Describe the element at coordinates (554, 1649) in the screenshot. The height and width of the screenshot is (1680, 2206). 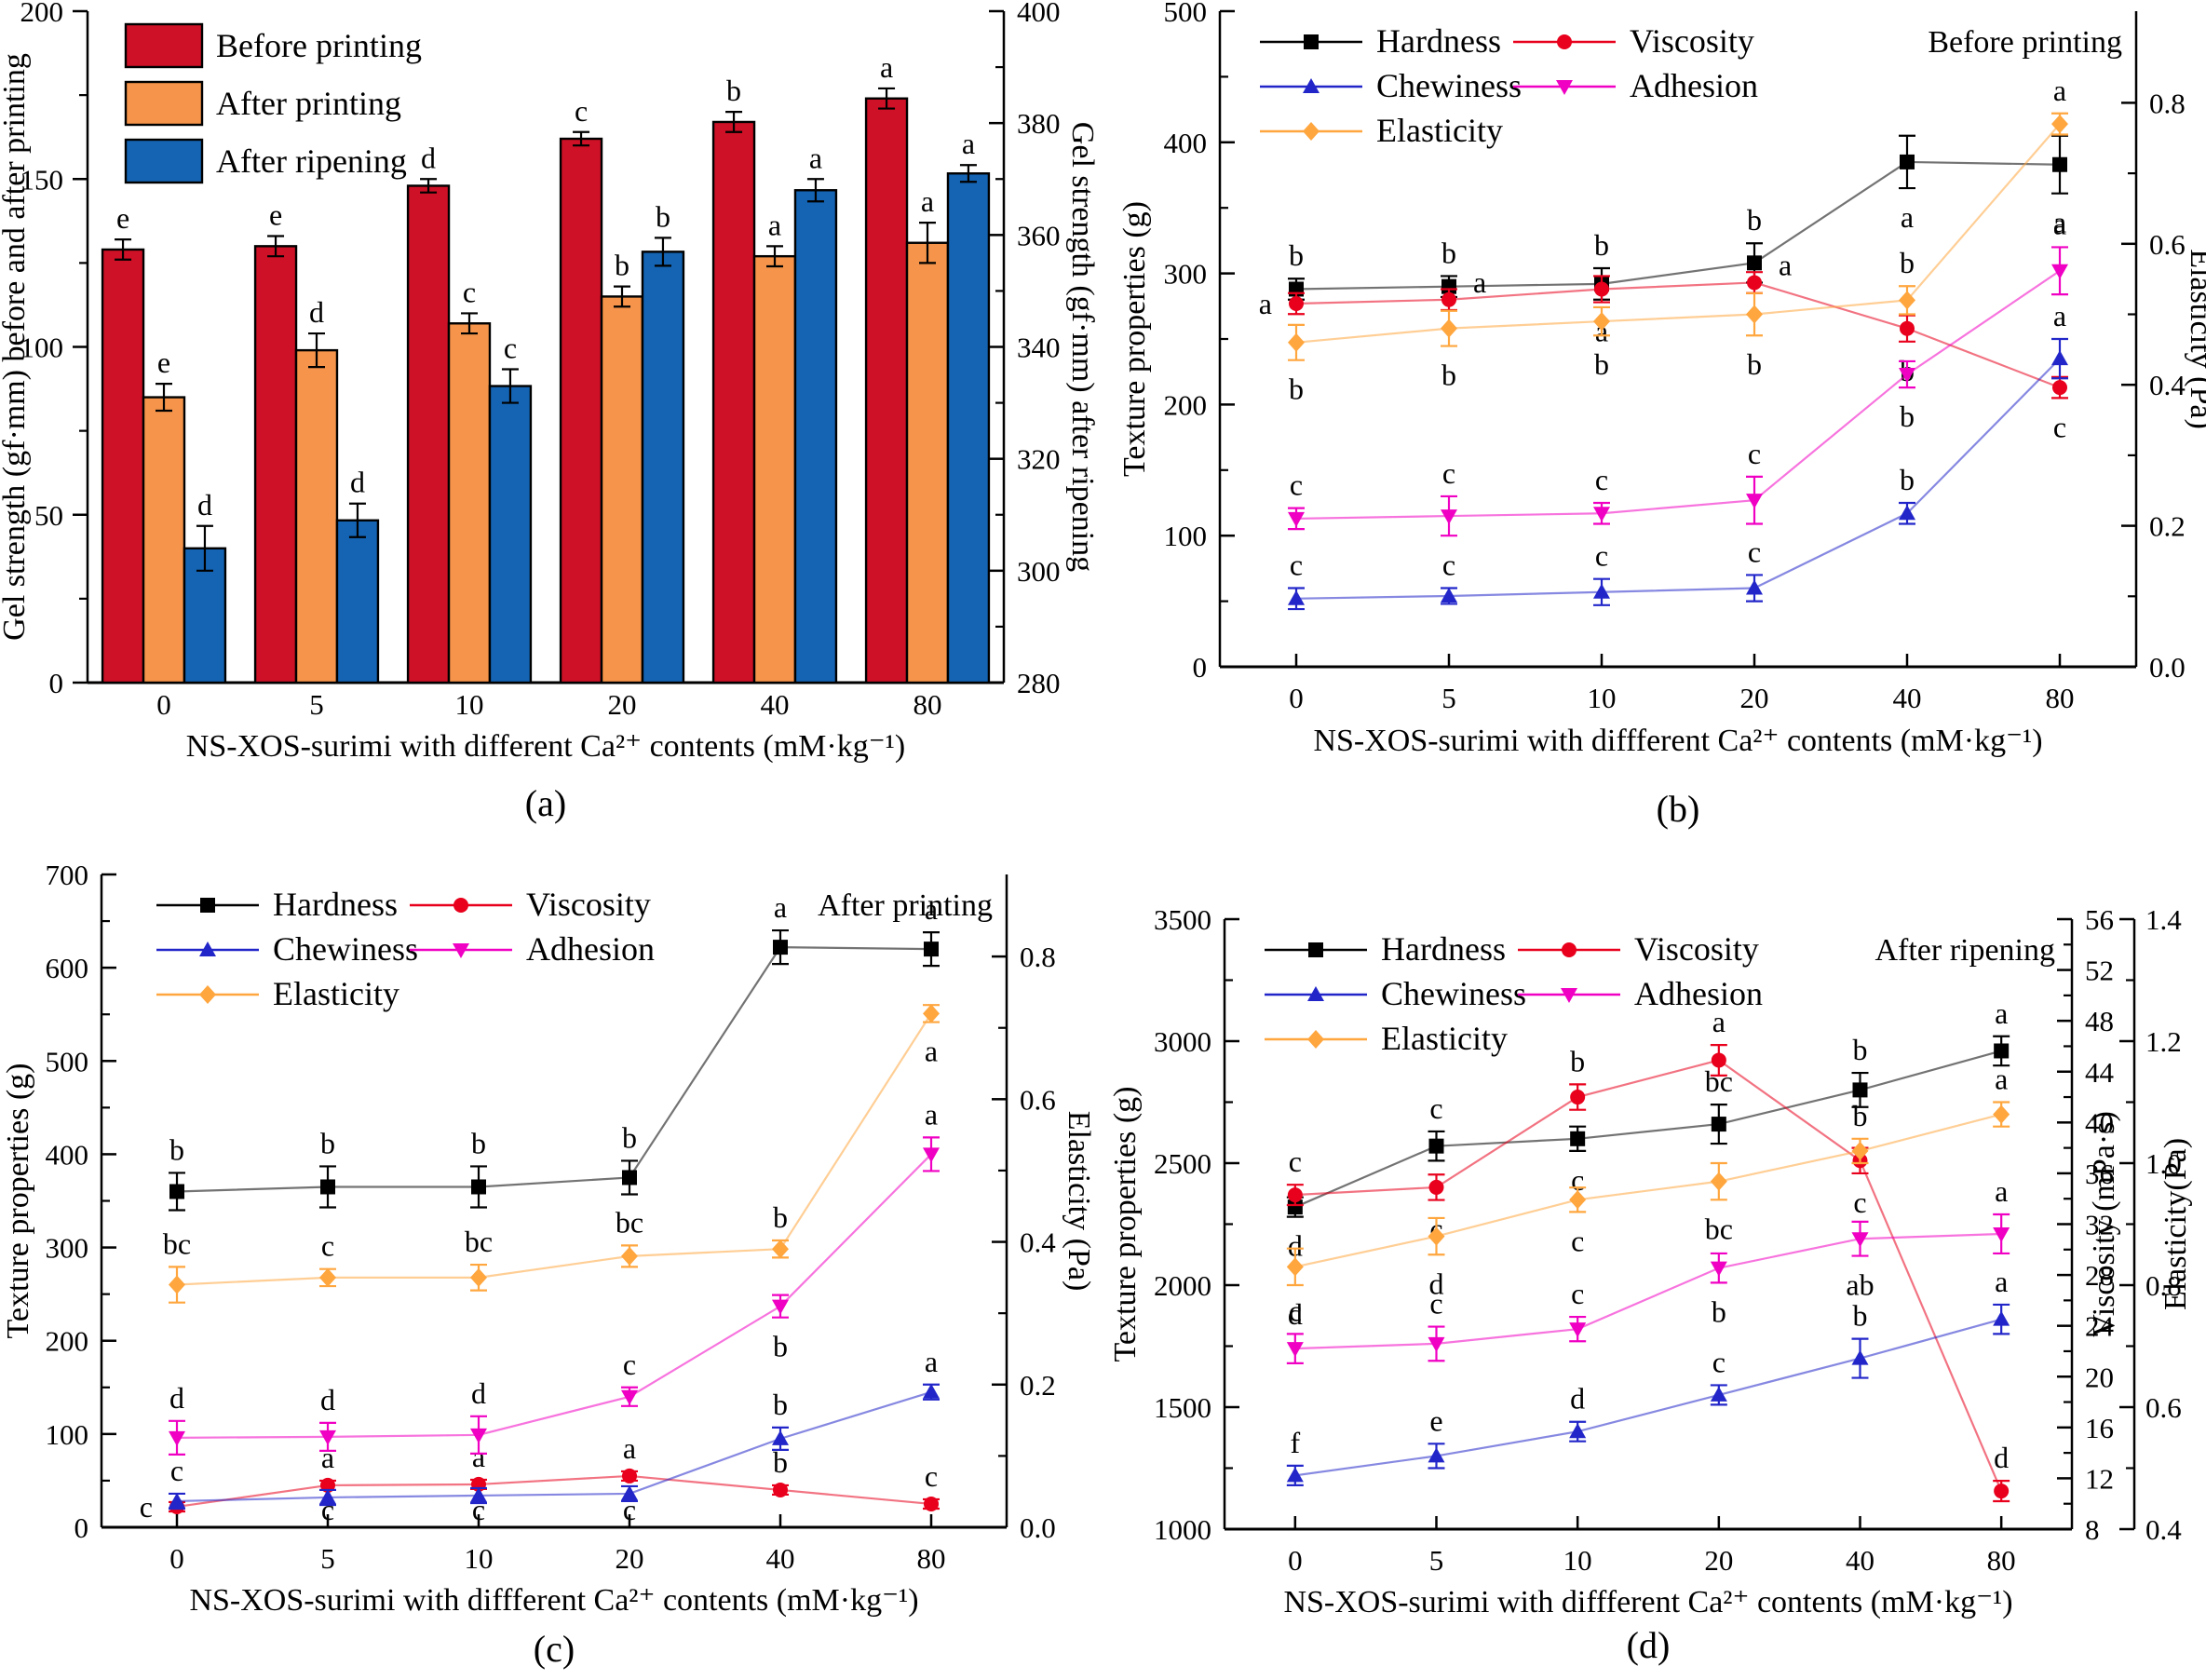
I see `svg-text: (c)` at that location.